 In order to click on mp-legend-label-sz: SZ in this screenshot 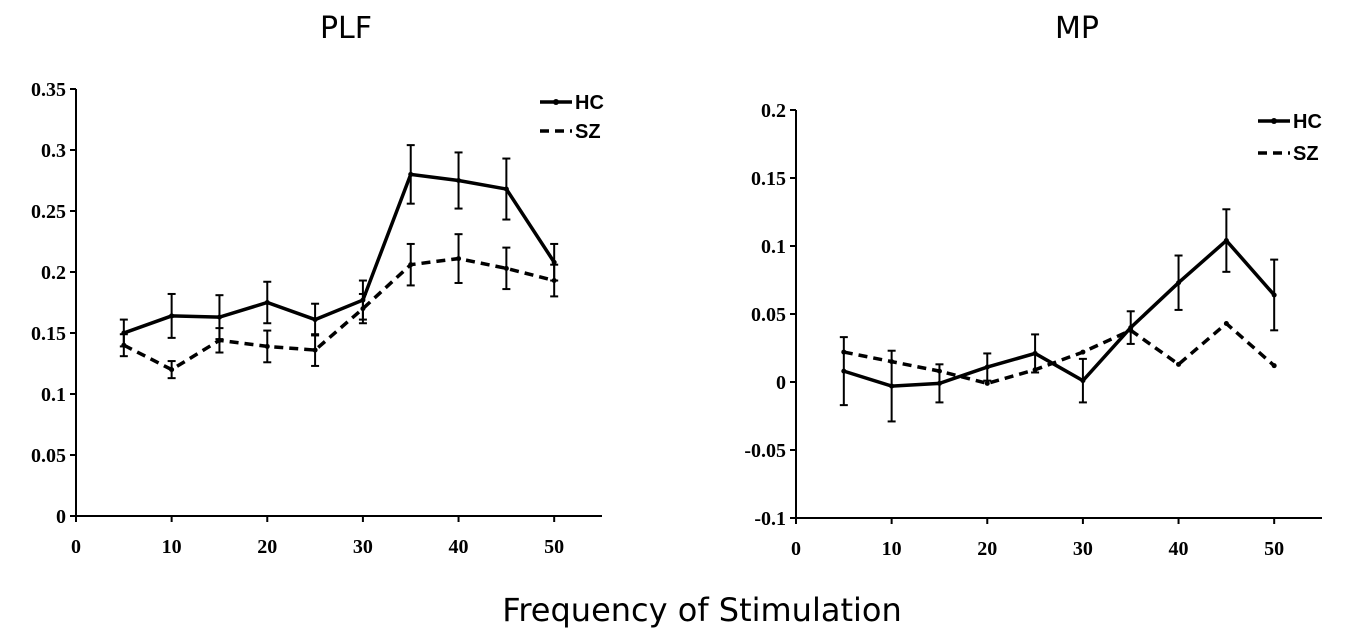, I will do `click(1306, 154)`.